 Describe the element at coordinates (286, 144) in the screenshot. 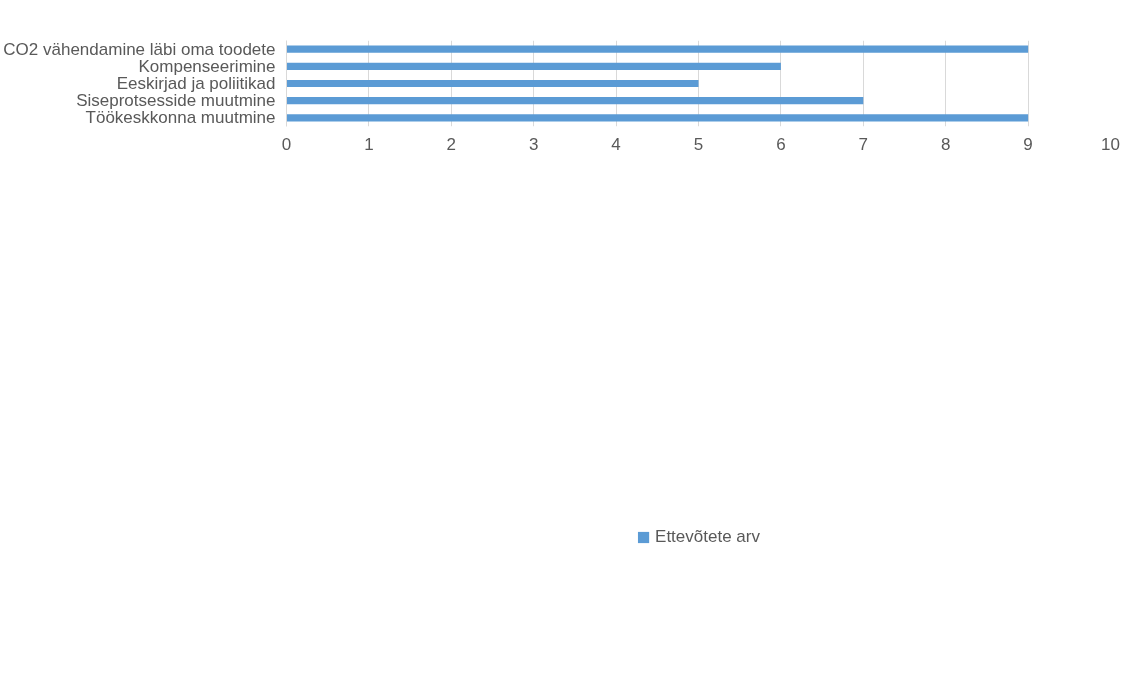

I see `x-tick-label: 0` at that location.